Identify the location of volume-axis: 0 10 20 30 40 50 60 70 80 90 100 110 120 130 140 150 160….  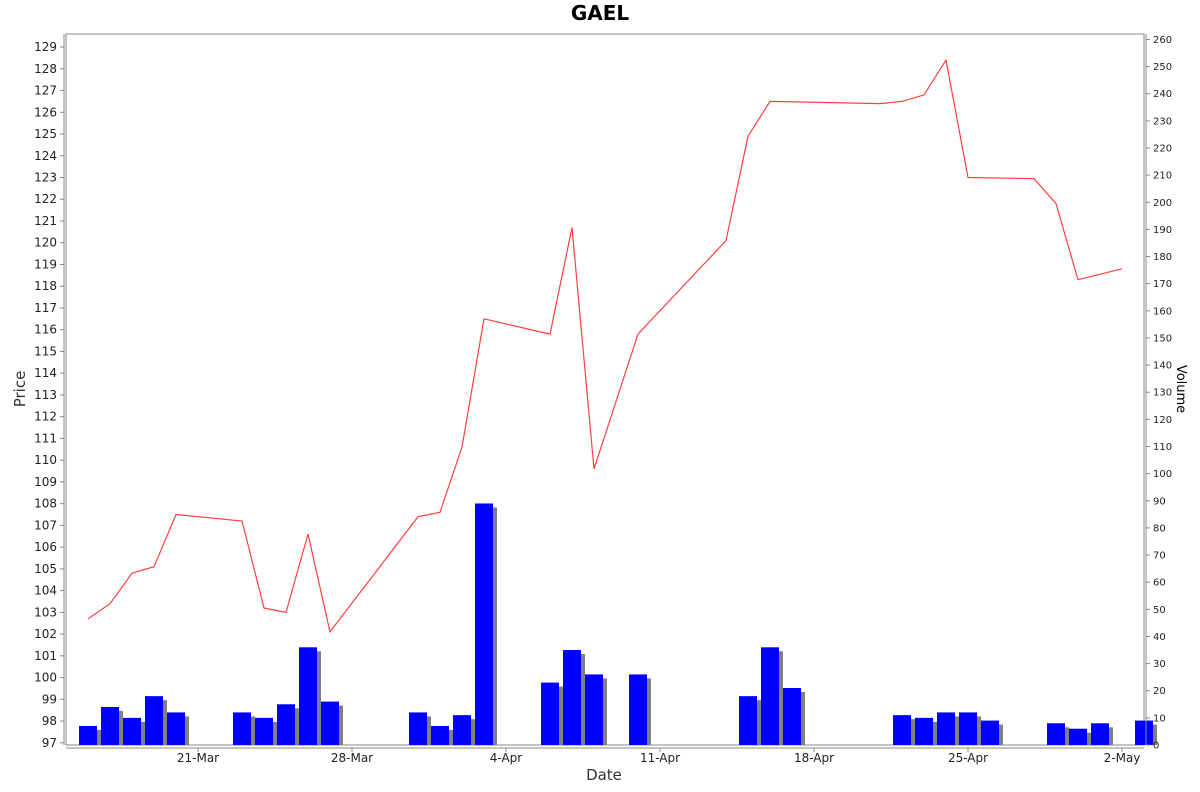
(1158, 393).